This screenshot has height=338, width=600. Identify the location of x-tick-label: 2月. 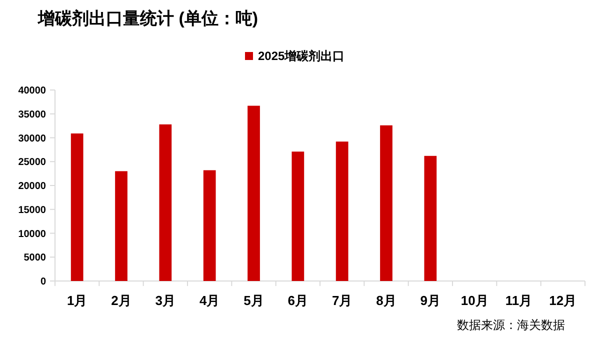
(121, 300).